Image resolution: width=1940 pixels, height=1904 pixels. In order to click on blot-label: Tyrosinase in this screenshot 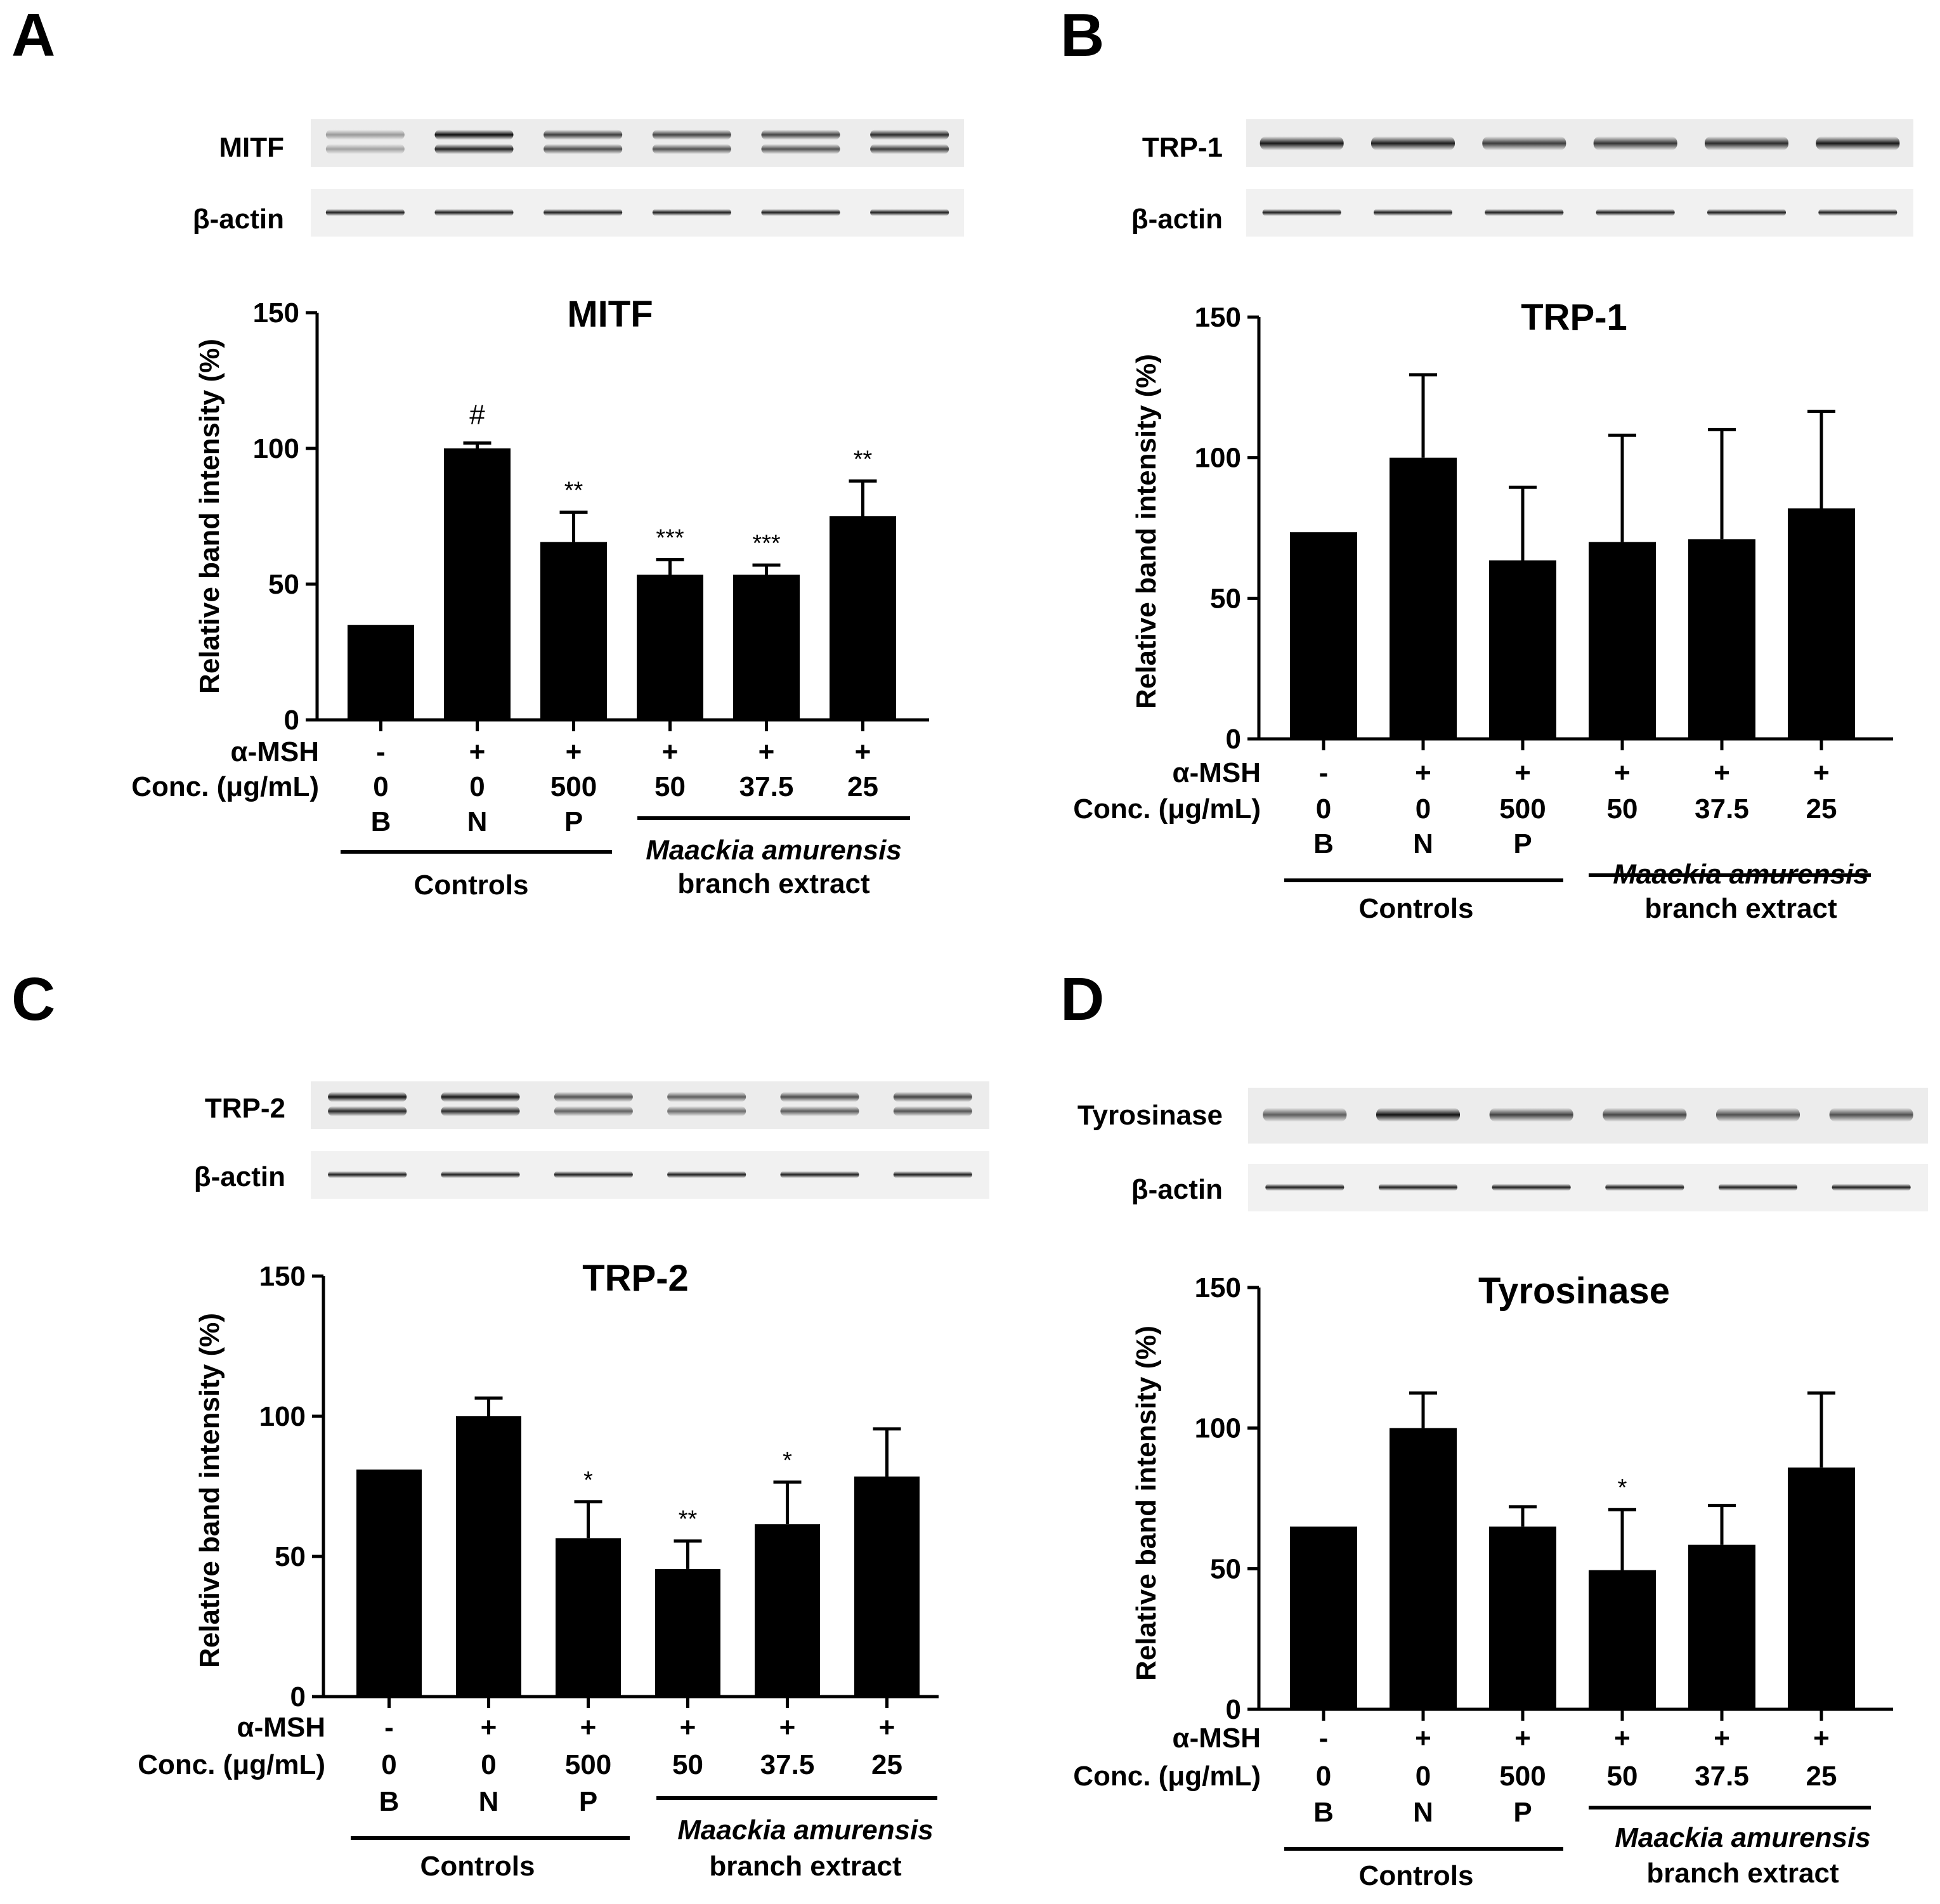, I will do `click(1150, 1115)`.